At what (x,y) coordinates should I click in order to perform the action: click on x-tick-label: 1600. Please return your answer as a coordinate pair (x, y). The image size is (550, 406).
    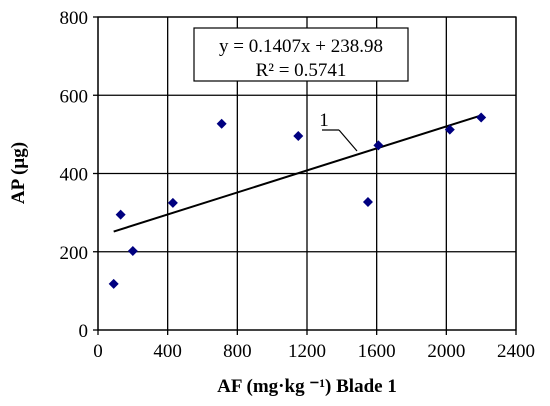
    Looking at the image, I should click on (377, 351).